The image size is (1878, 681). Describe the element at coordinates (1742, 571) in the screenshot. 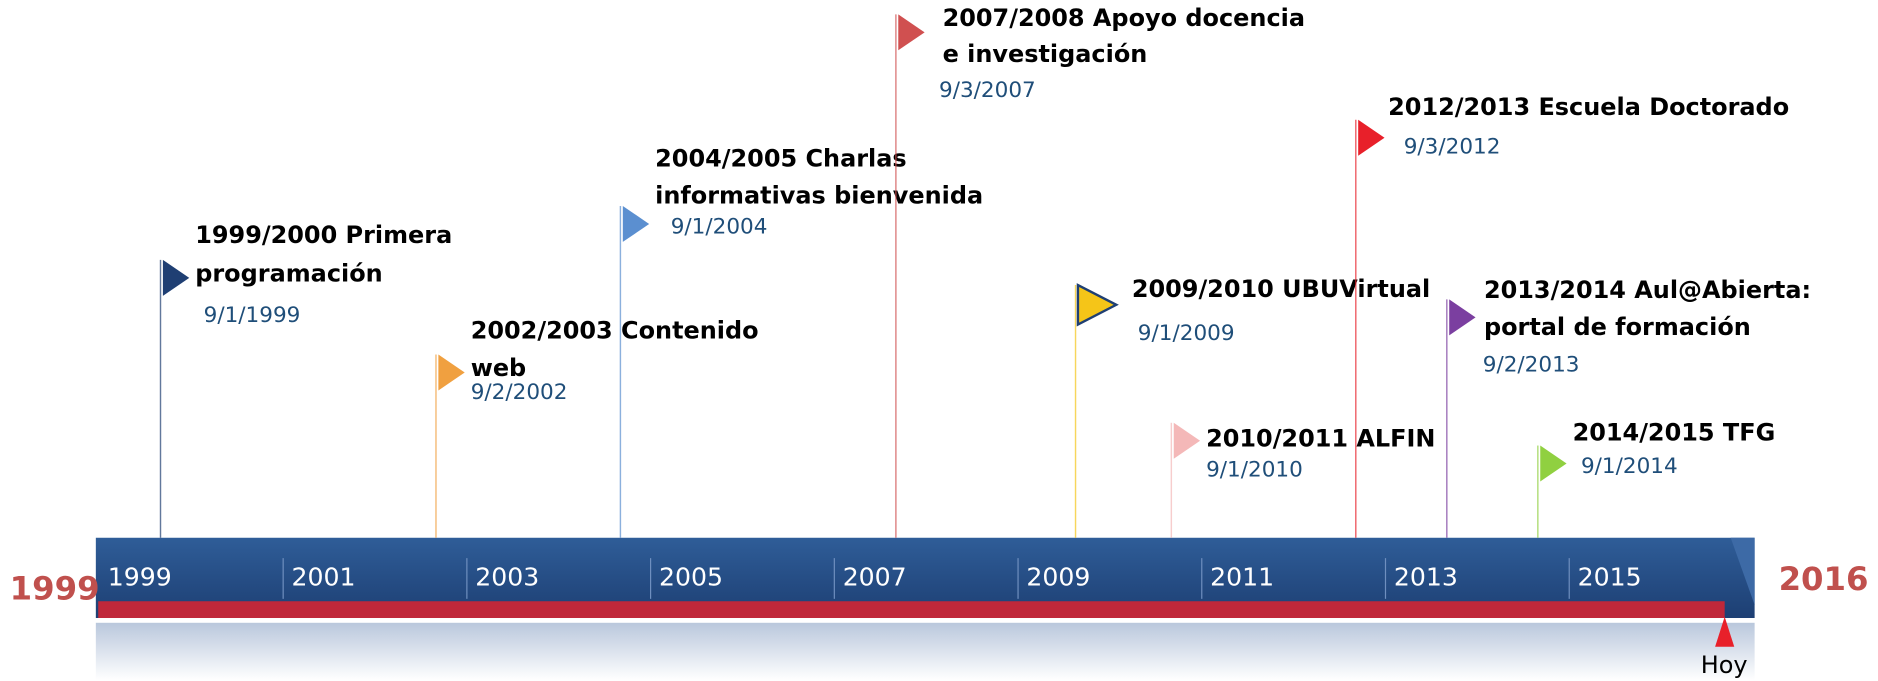

I see `bar-bevel` at that location.